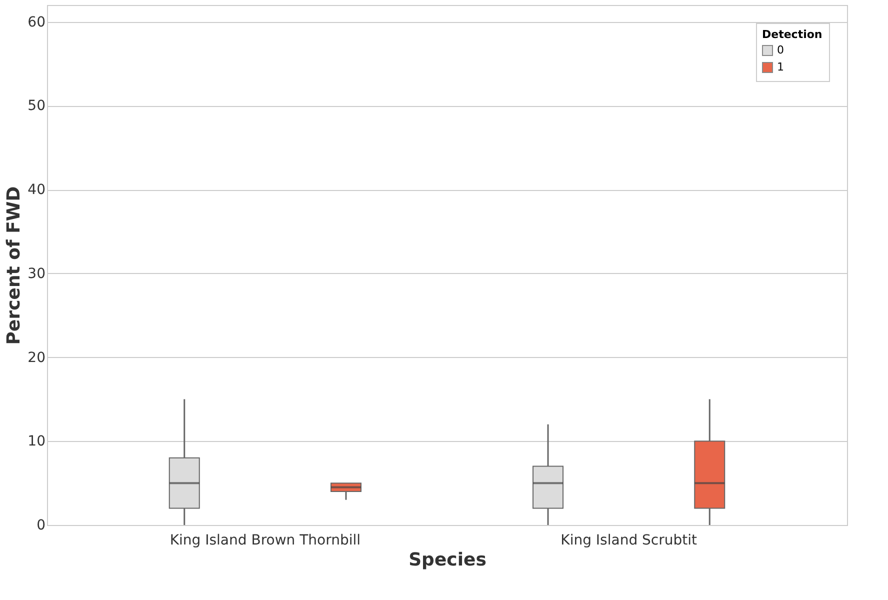 This screenshot has height=600, width=888. What do you see at coordinates (37, 106) in the screenshot?
I see `y-tick-label: 50` at bounding box center [37, 106].